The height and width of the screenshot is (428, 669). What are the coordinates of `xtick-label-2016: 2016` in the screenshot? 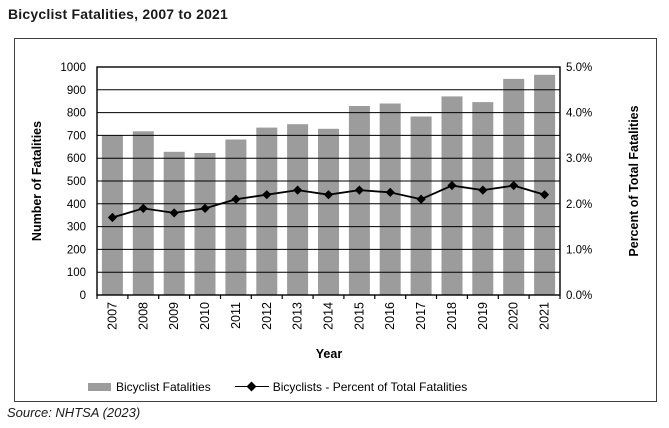 It's located at (390, 316).